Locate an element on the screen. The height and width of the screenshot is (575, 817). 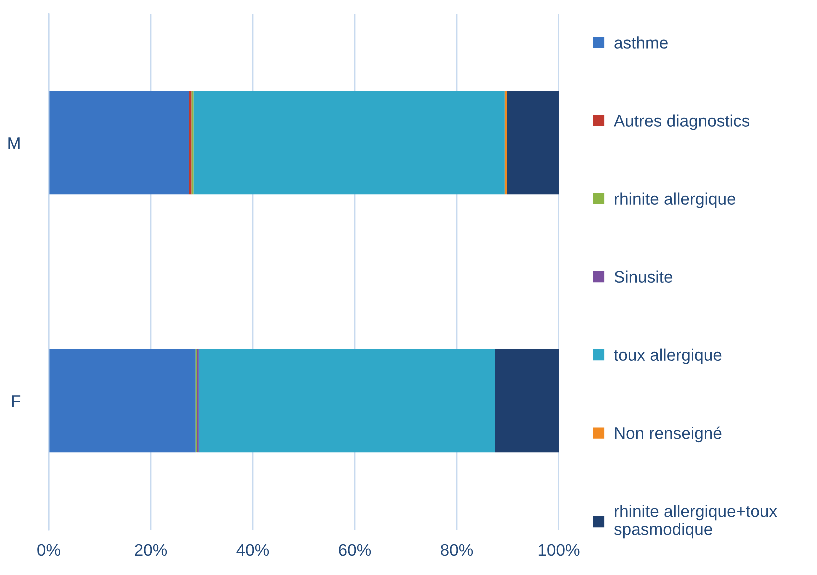
y-tick-label: M is located at coordinates (14, 144).